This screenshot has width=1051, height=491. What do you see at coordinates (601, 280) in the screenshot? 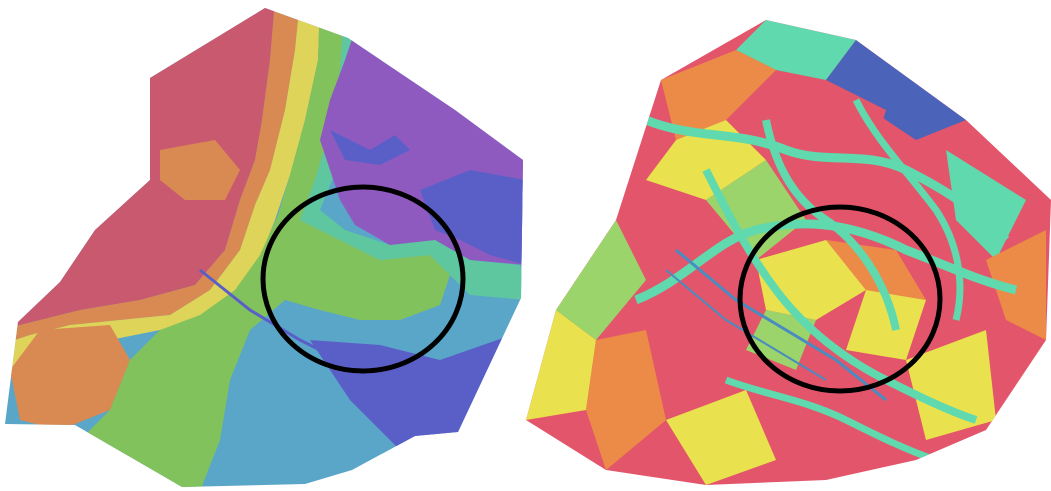
I see `right-green-left` at bounding box center [601, 280].